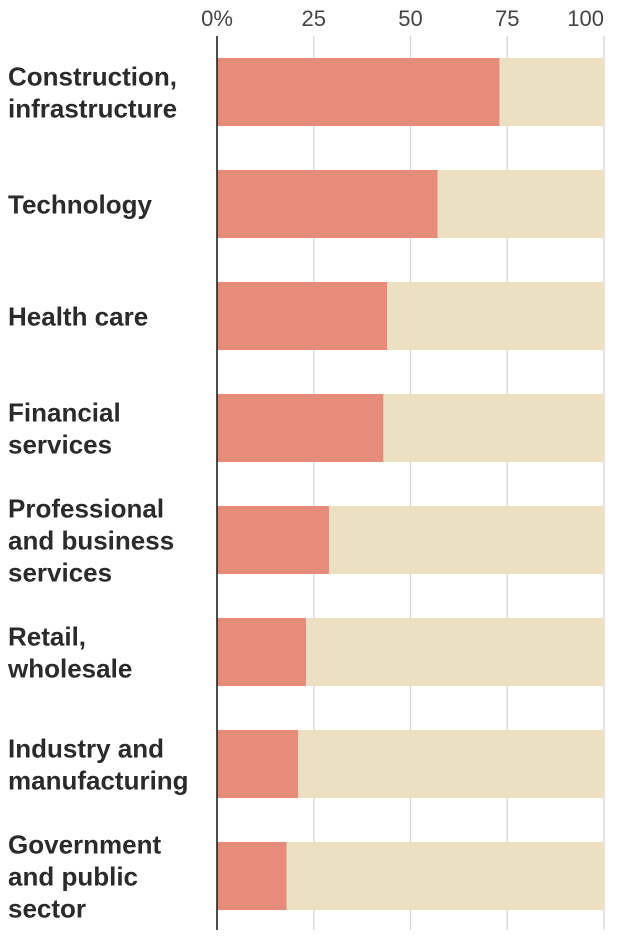 The image size is (618, 940). Describe the element at coordinates (92, 92) in the screenshot. I see `category-label-0: Construction, infrastructure` at that location.